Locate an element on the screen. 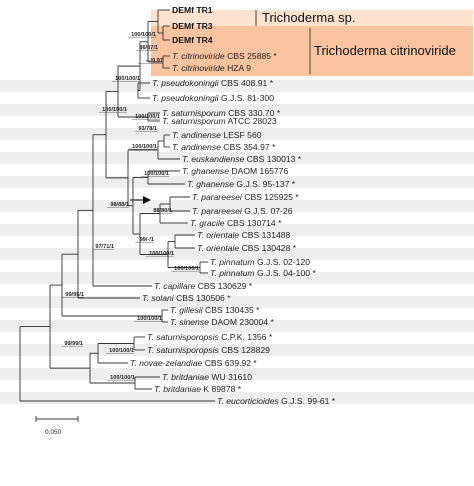 This screenshot has width=474, height=486. taxon-strain: CBS 125925 is located at coordinates (267, 197).